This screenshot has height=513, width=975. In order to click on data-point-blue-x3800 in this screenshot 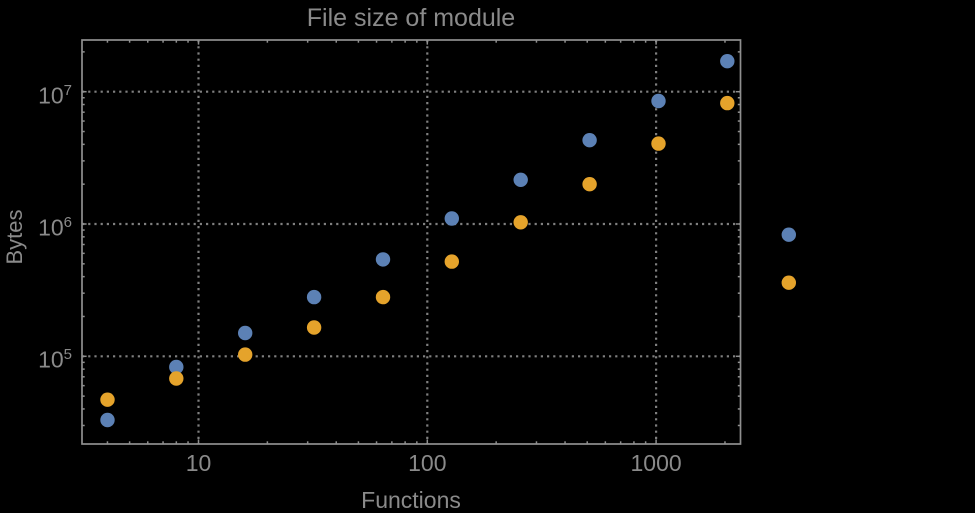, I will do `click(788, 234)`.